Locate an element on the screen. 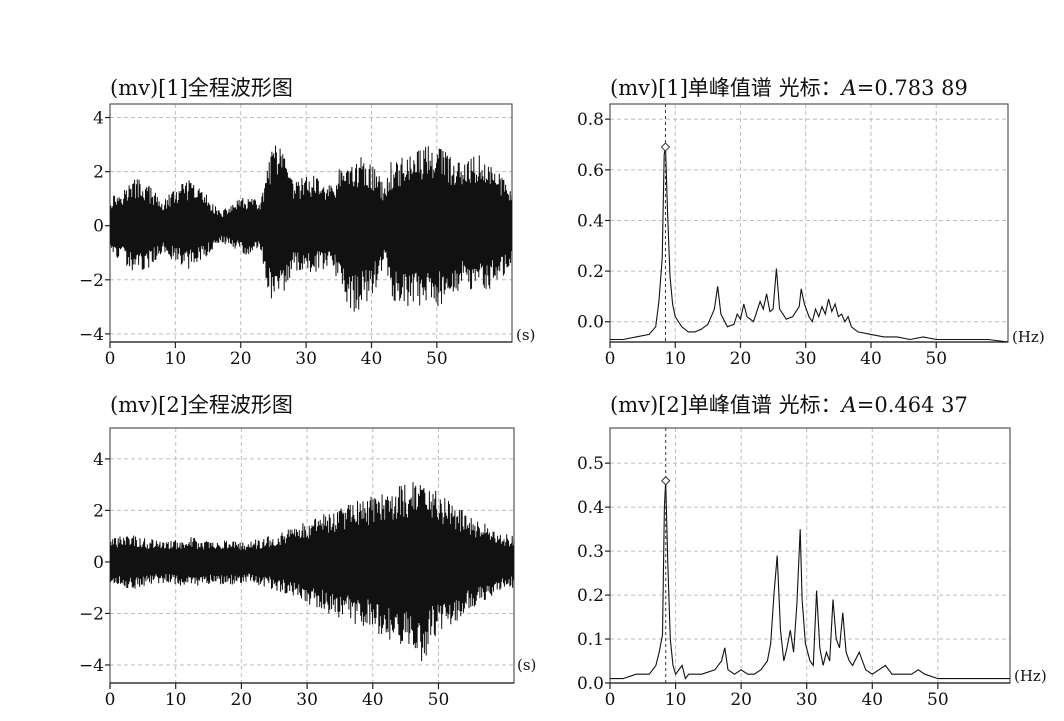  panel-title: (mv)[1]单峰值谱 光标：A=0.783 89 is located at coordinates (789, 88).